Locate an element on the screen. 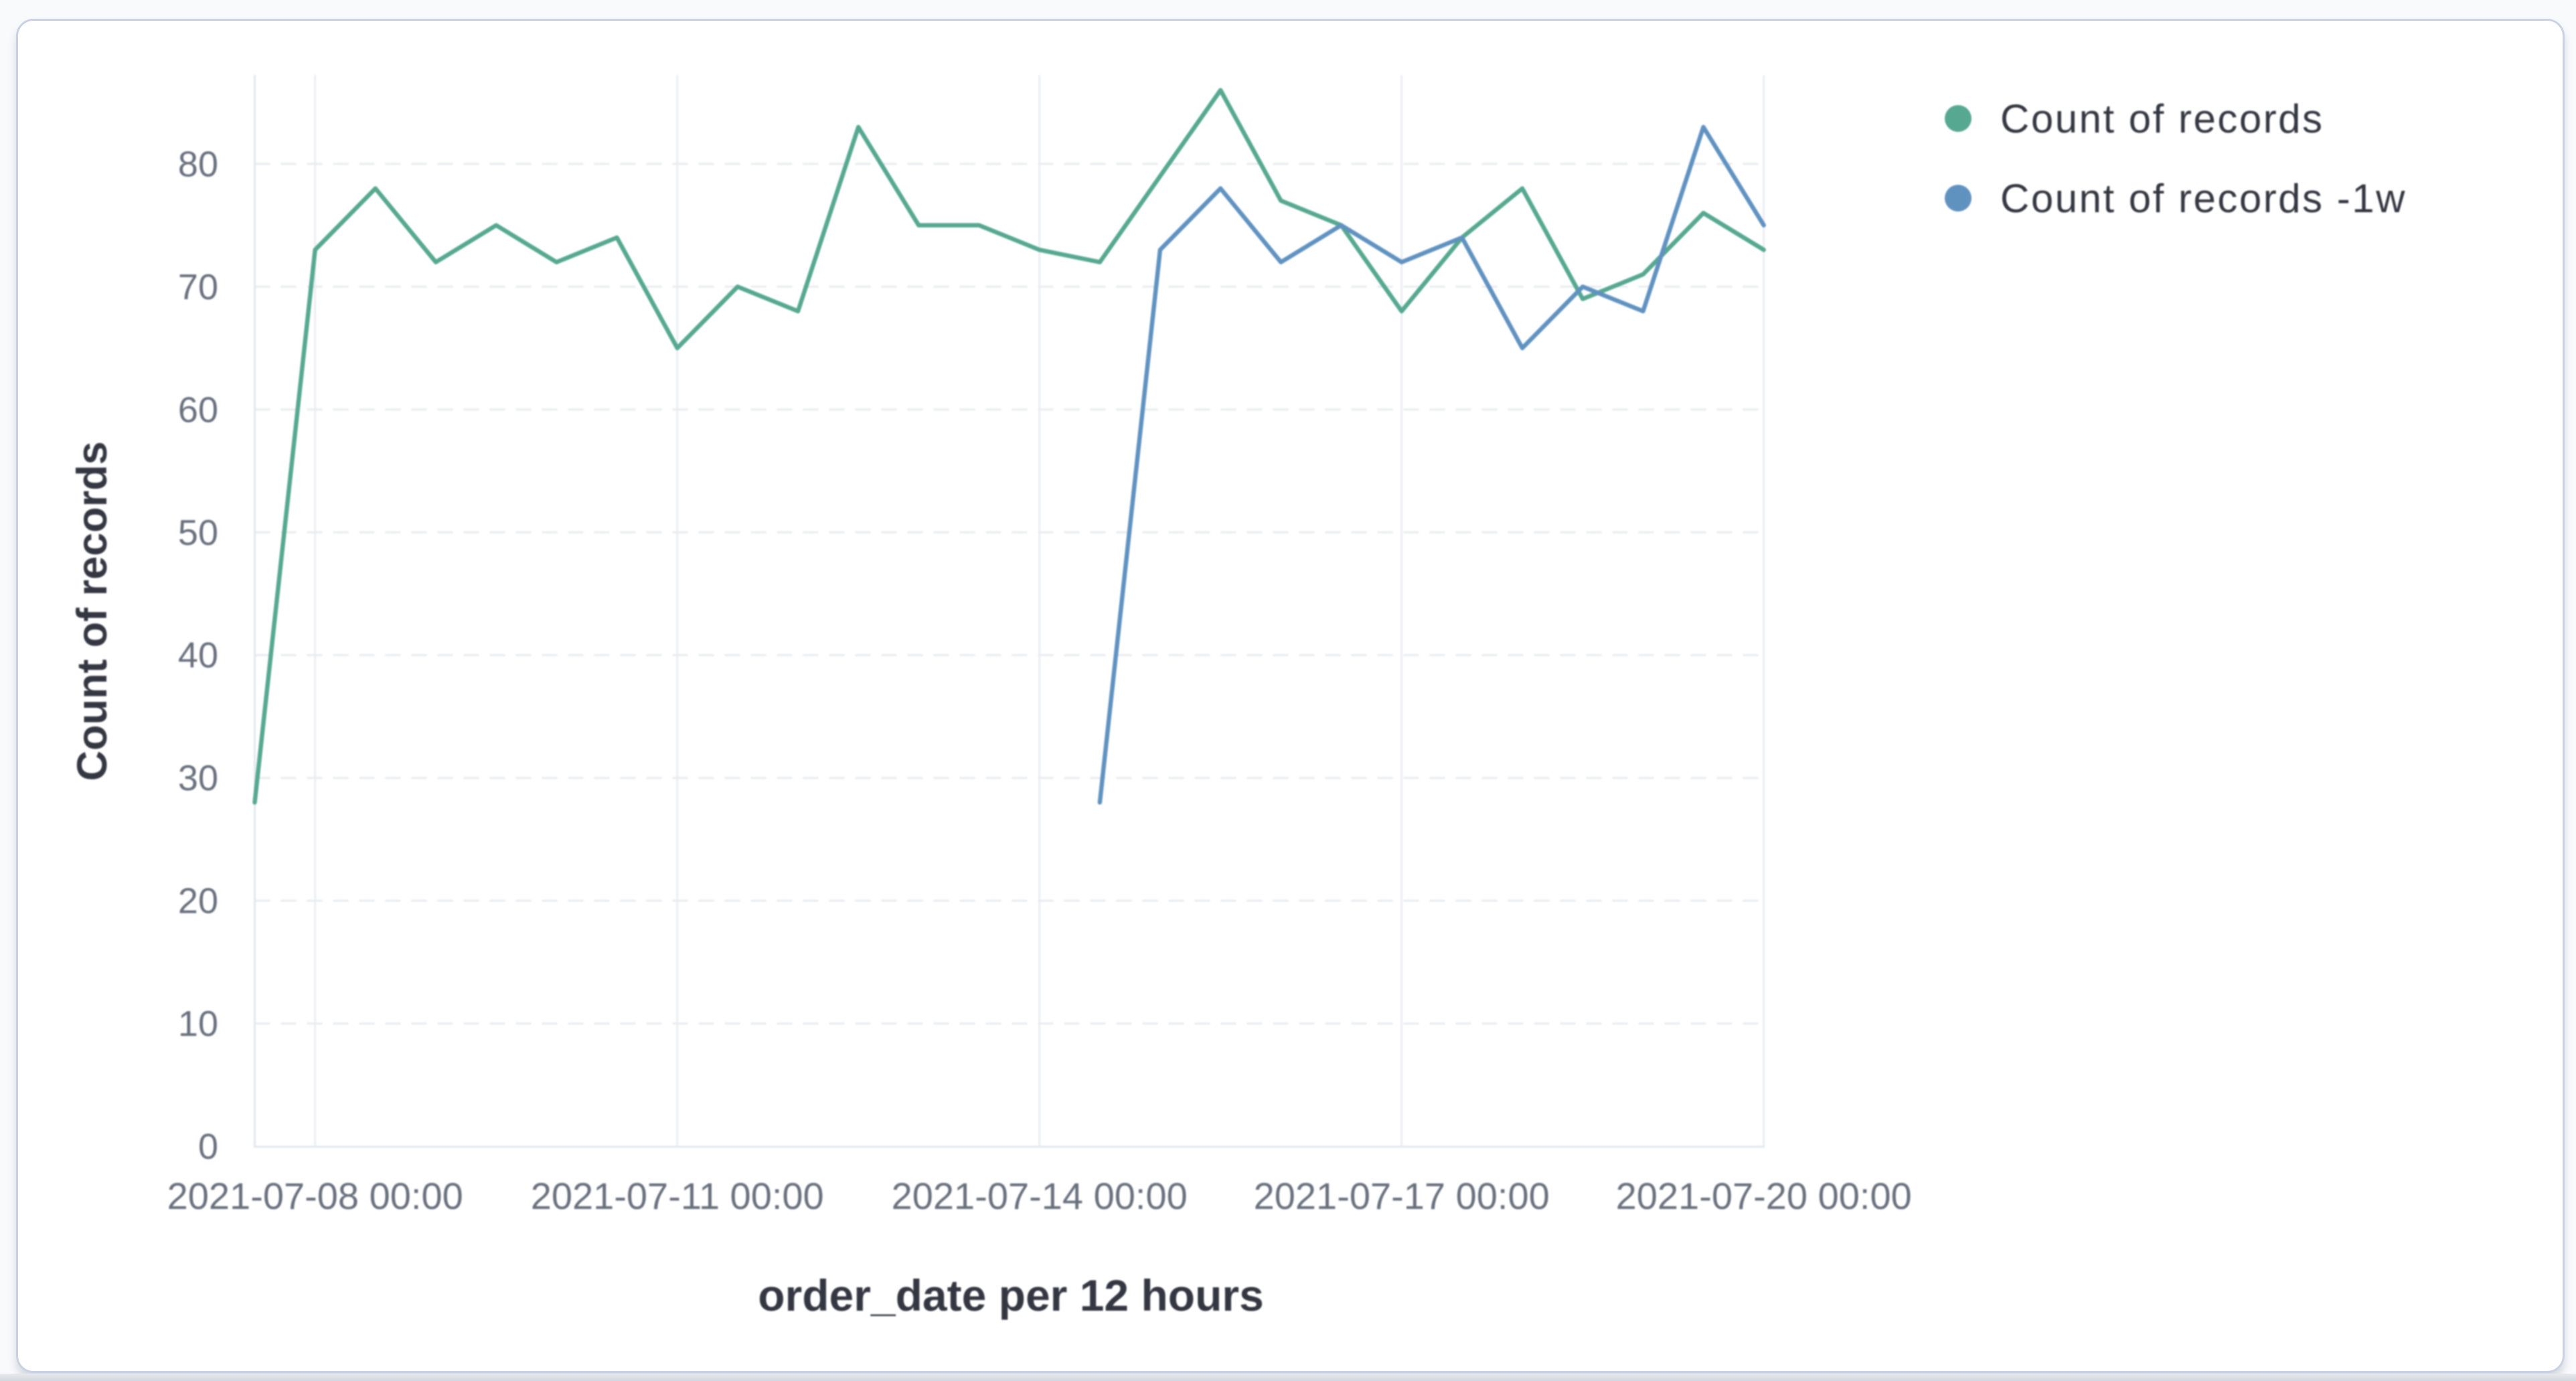  svg-text: 10 is located at coordinates (198, 1024).